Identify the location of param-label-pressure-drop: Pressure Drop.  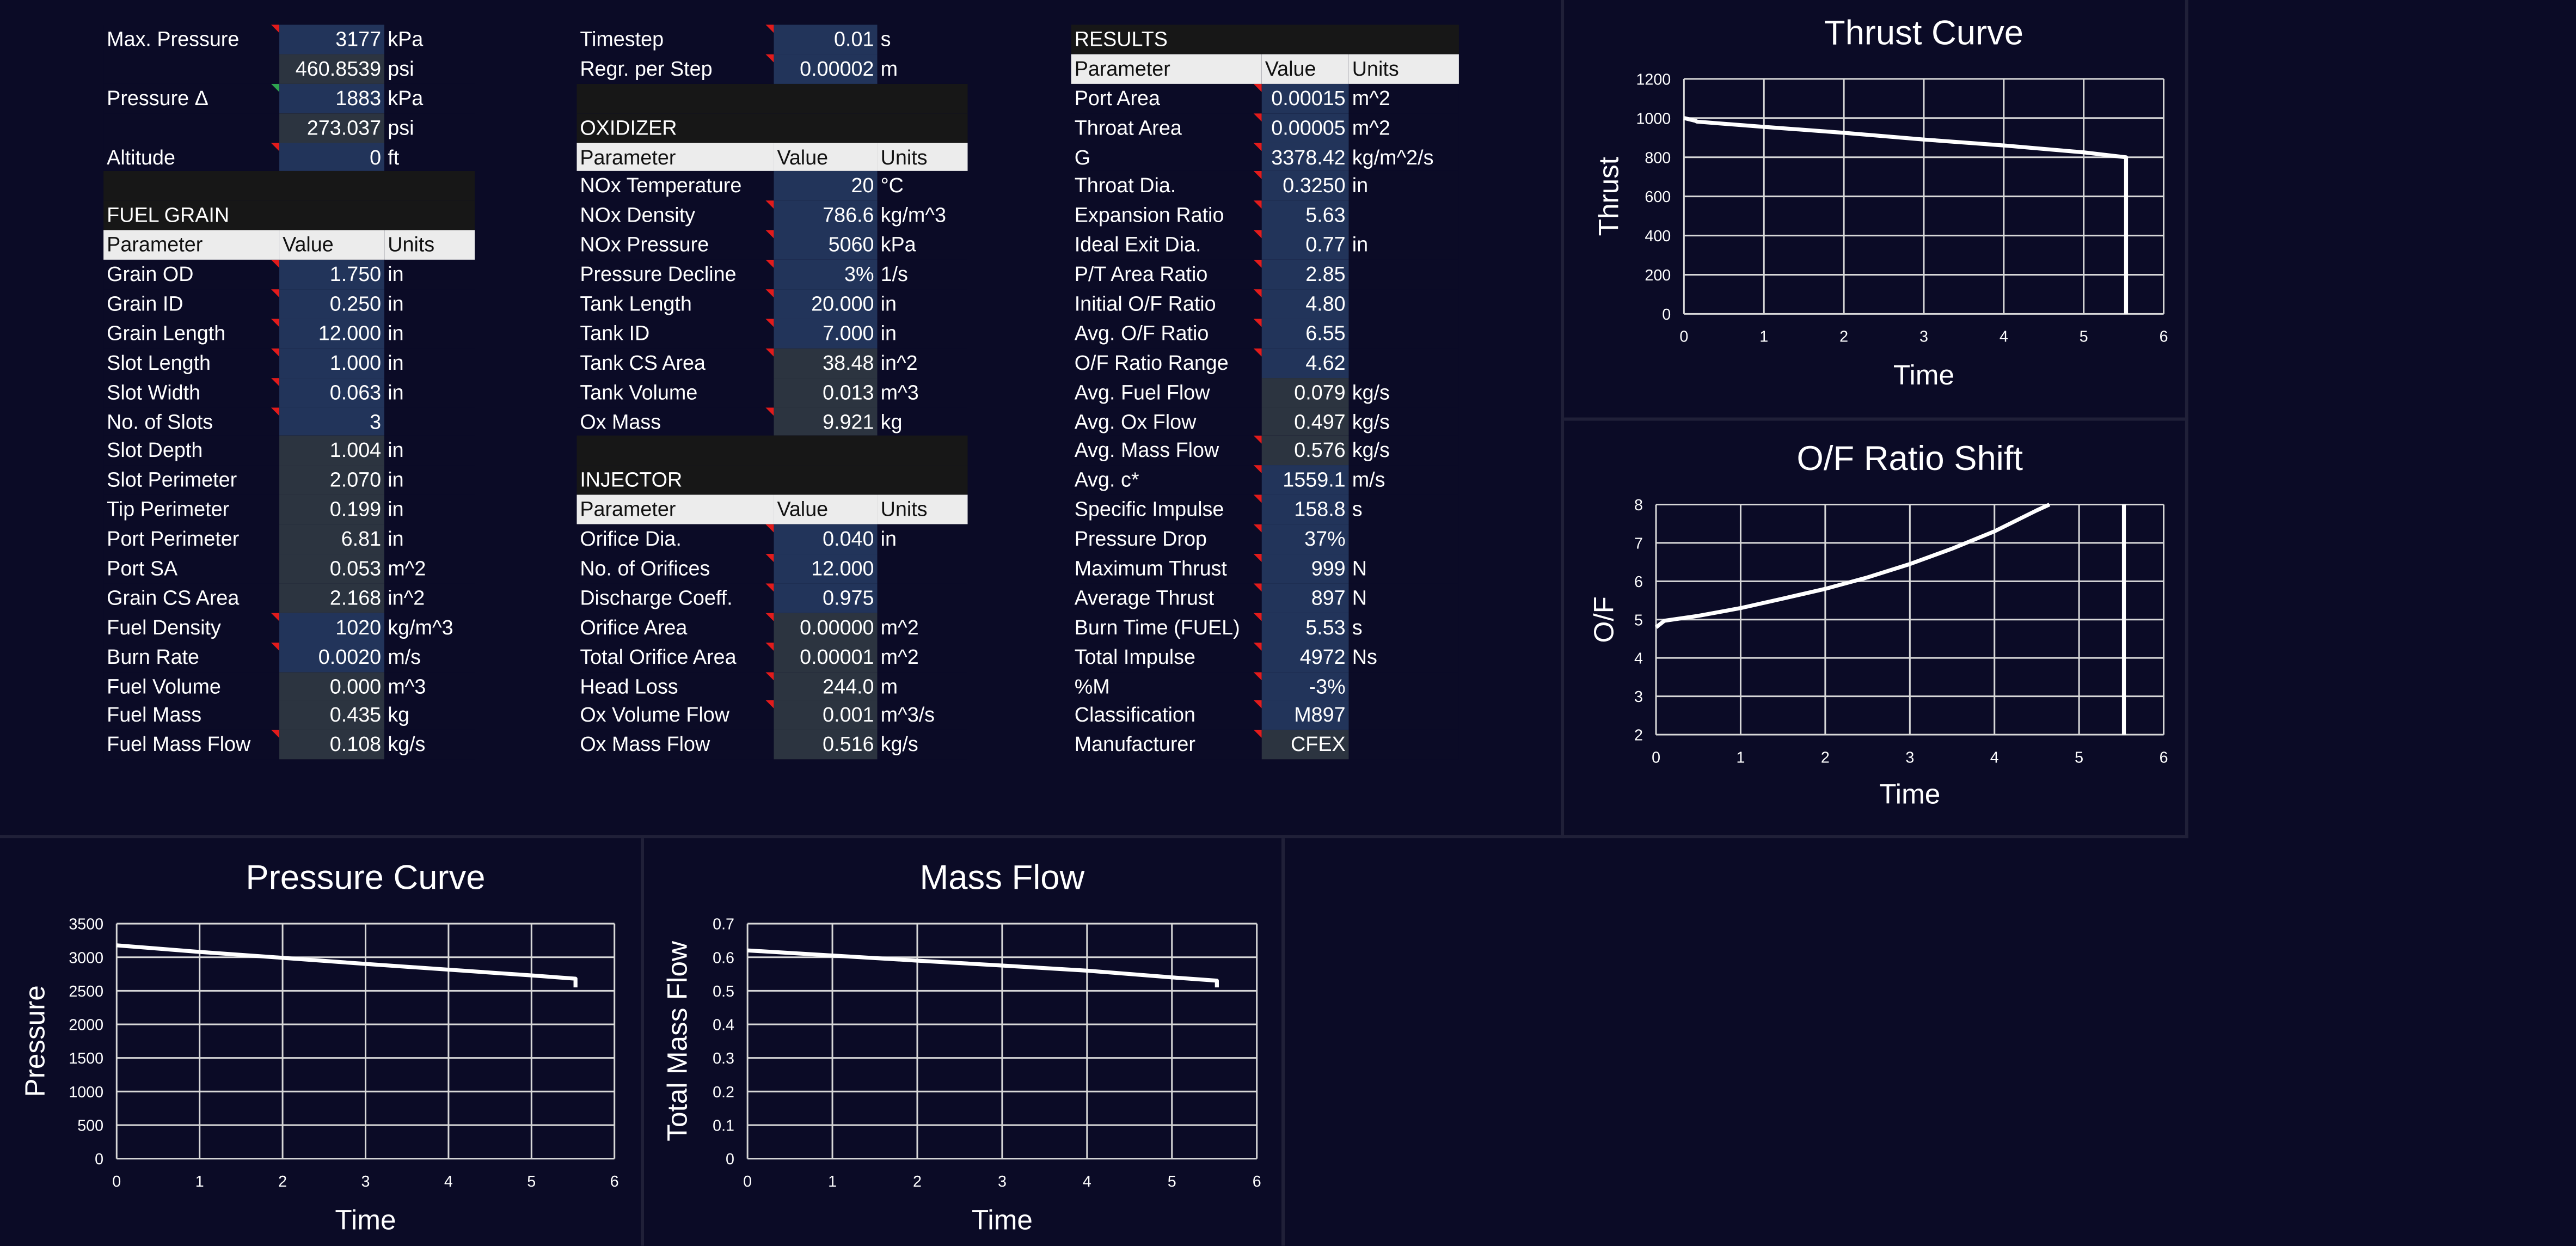
(1166, 539).